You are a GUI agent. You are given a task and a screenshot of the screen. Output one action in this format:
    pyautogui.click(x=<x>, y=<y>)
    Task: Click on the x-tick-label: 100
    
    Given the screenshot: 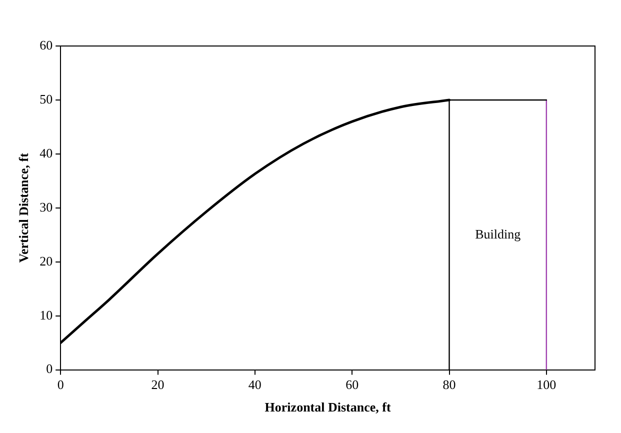 What is the action you would take?
    pyautogui.click(x=546, y=384)
    